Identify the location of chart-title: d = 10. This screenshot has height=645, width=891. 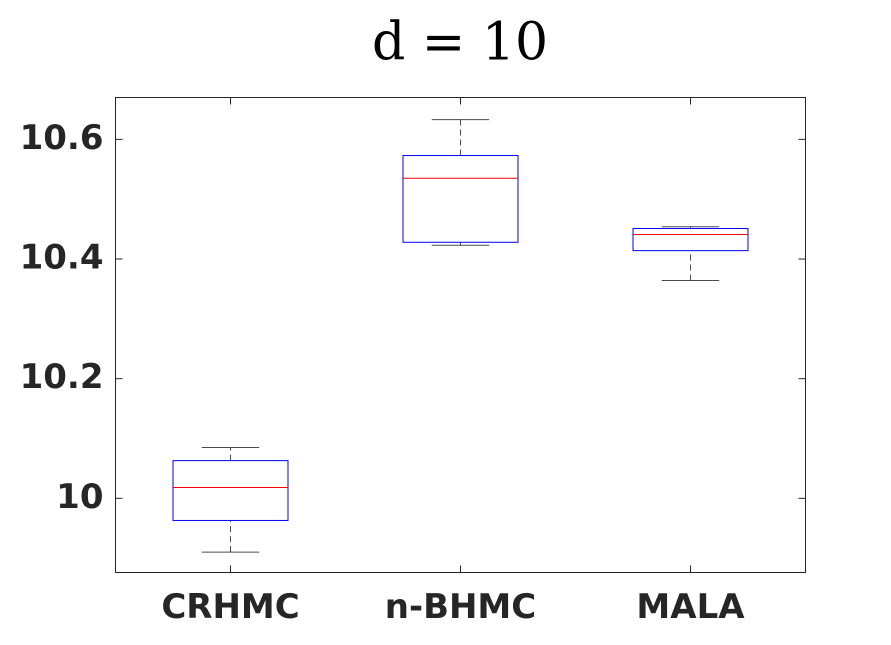
(460, 43).